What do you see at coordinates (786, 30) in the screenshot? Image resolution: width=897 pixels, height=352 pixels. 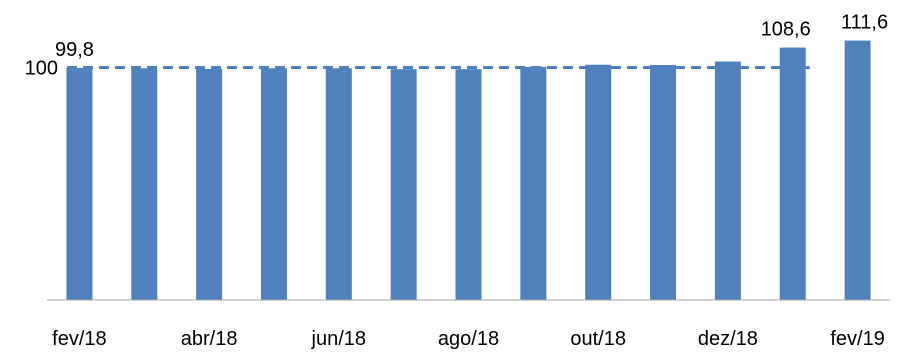 I see `data-label-jan-19: 108,6` at bounding box center [786, 30].